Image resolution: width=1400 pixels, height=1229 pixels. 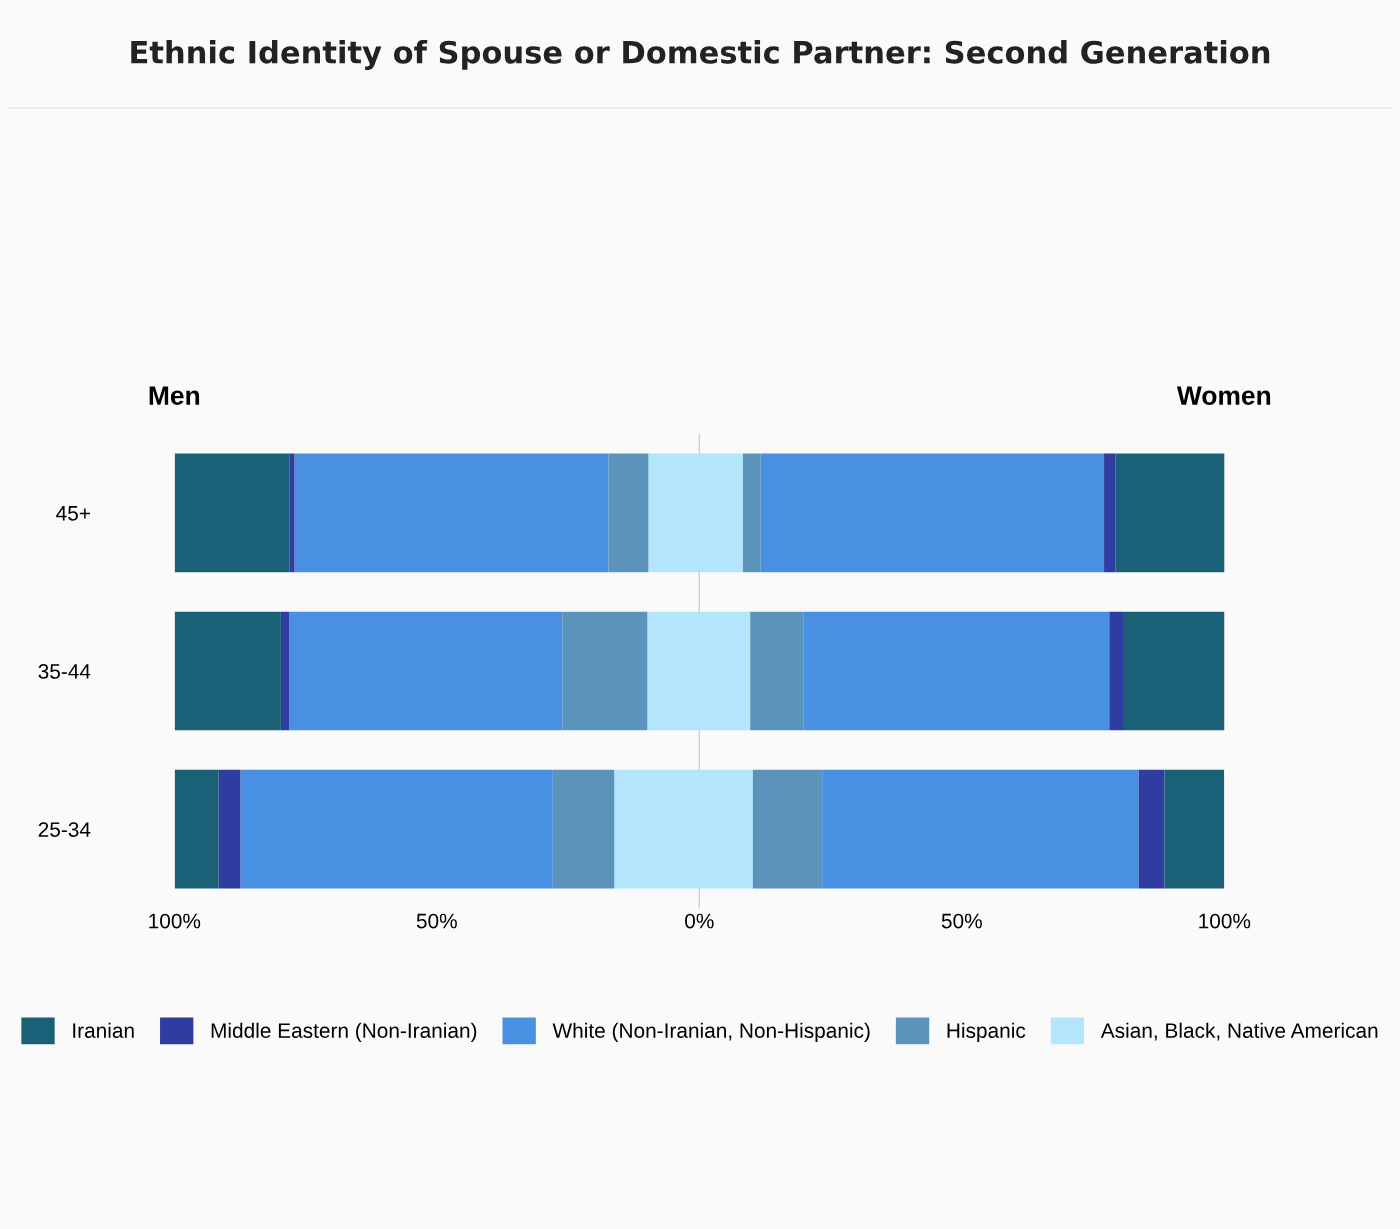 I want to click on legend-label: Iranian, so click(x=103, y=1030).